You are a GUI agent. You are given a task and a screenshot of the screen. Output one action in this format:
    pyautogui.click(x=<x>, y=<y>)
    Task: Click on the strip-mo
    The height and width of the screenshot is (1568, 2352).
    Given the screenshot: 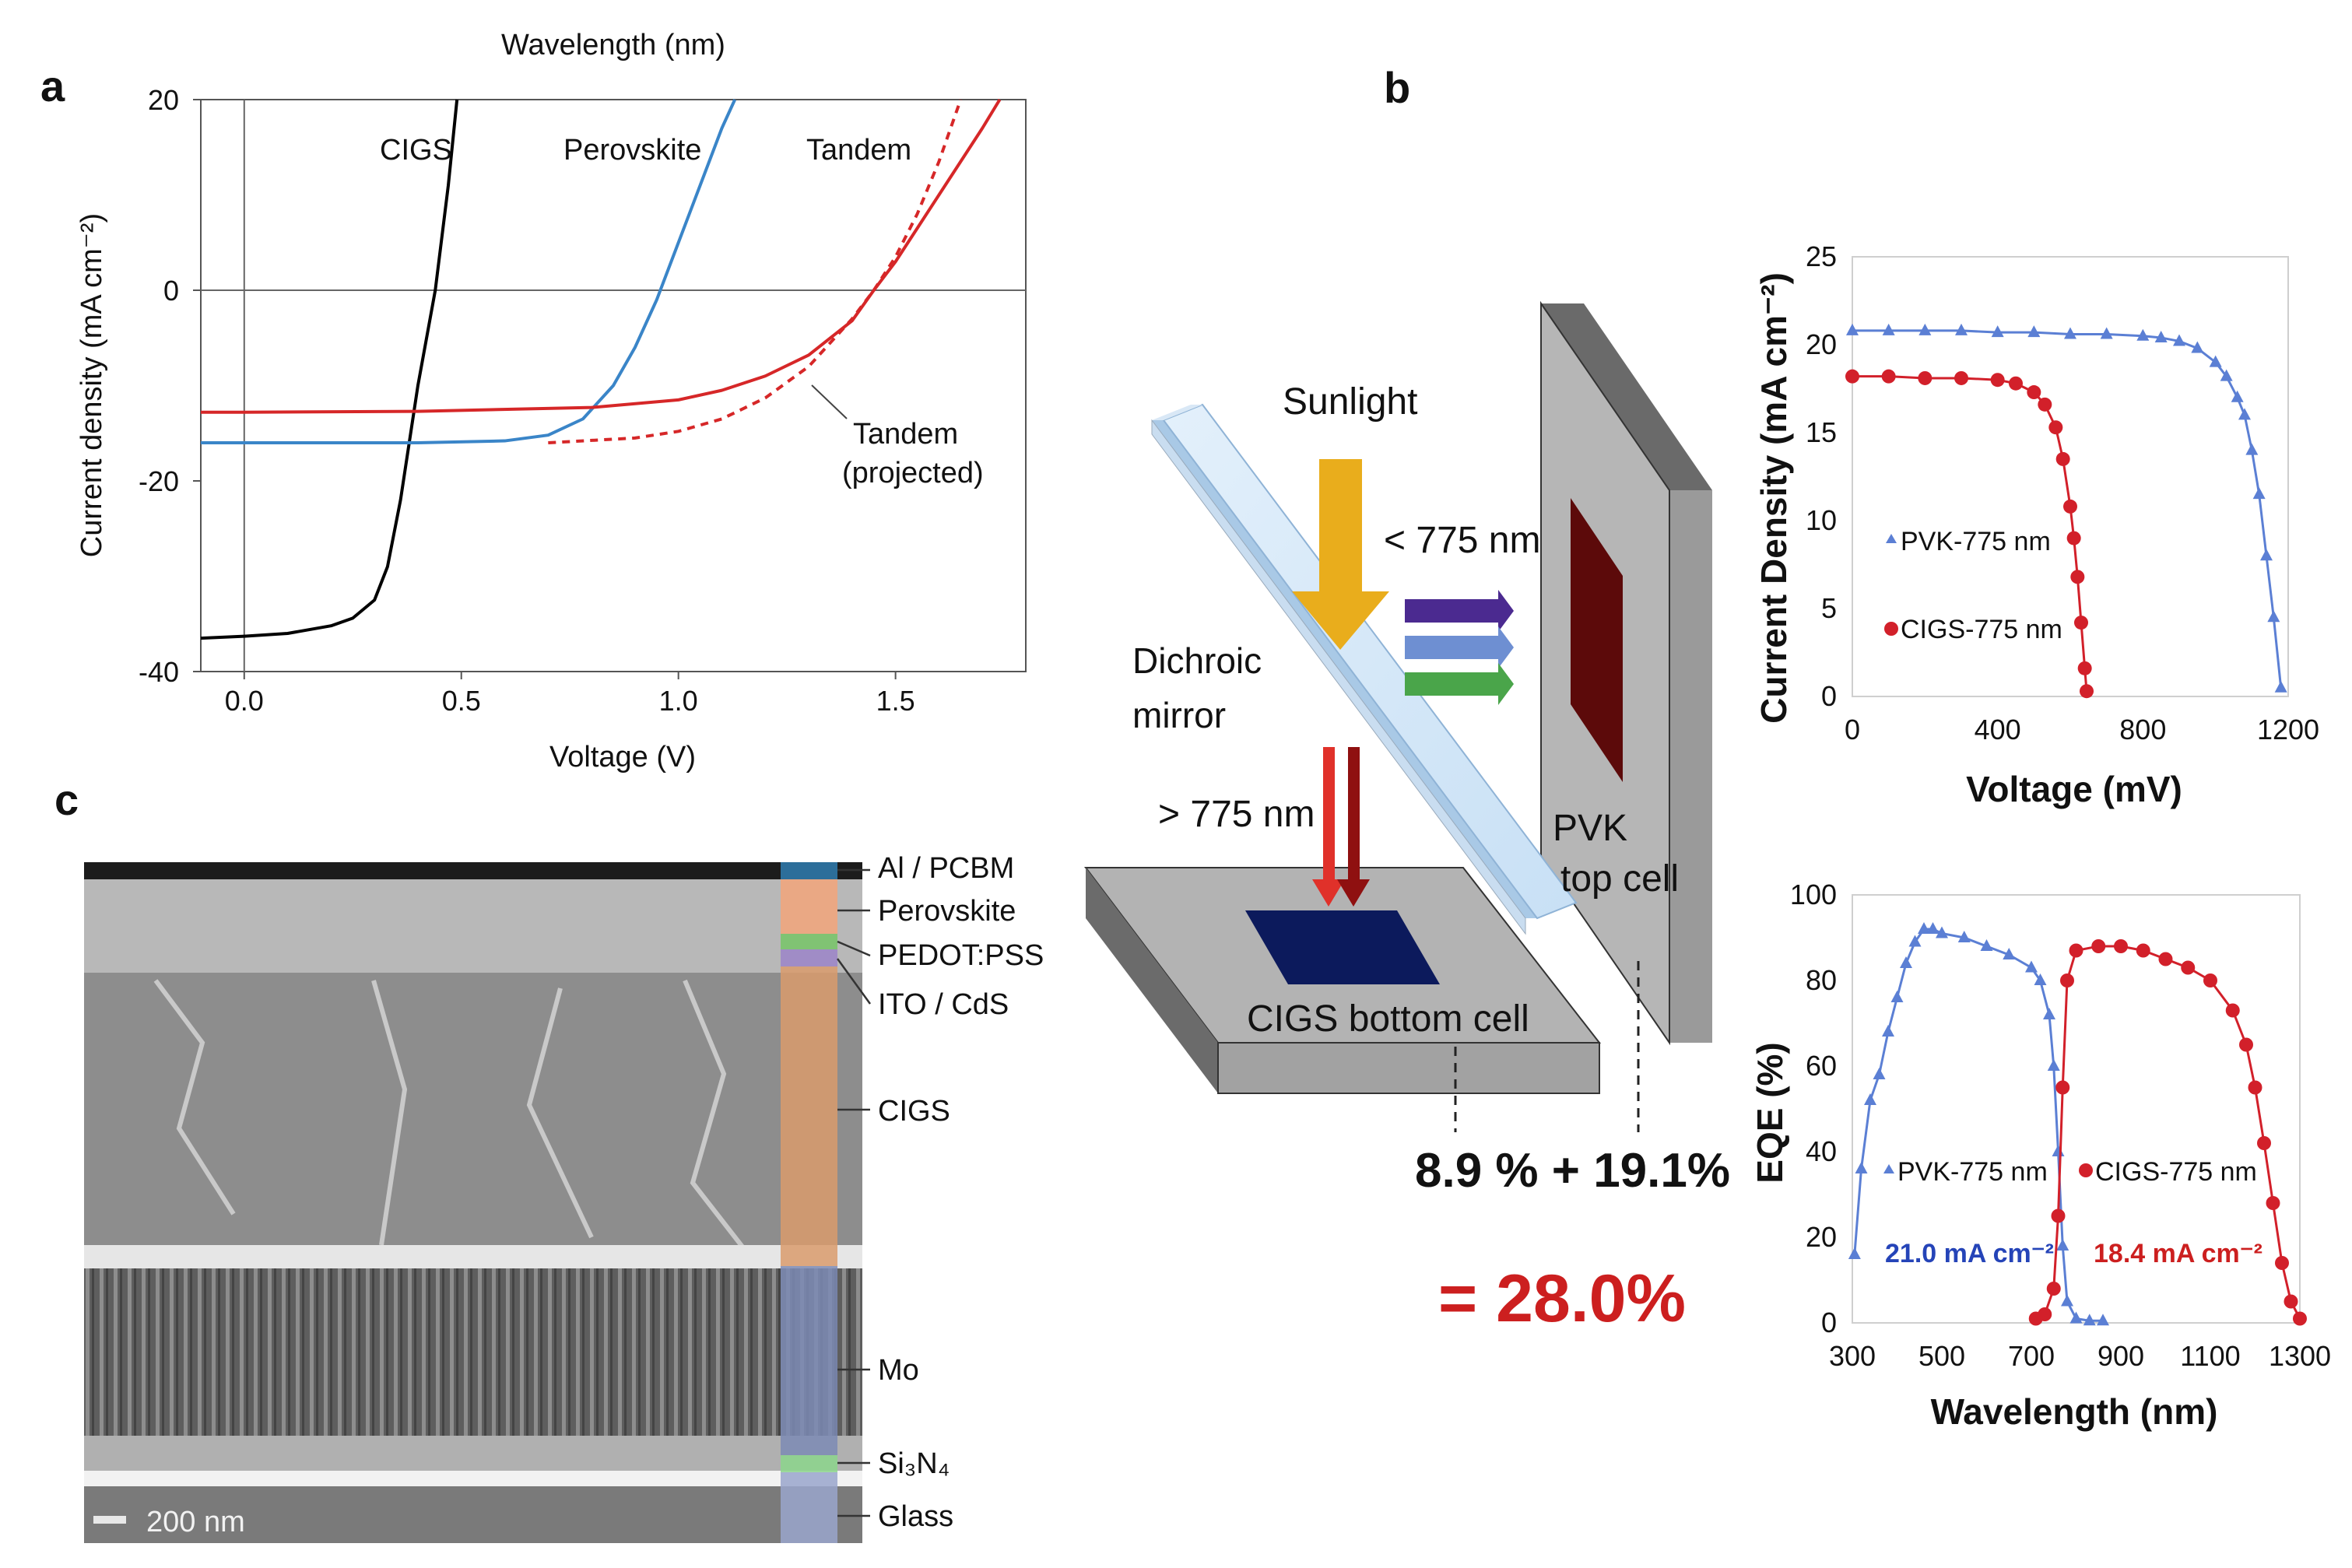 What is the action you would take?
    pyautogui.click(x=809, y=1360)
    